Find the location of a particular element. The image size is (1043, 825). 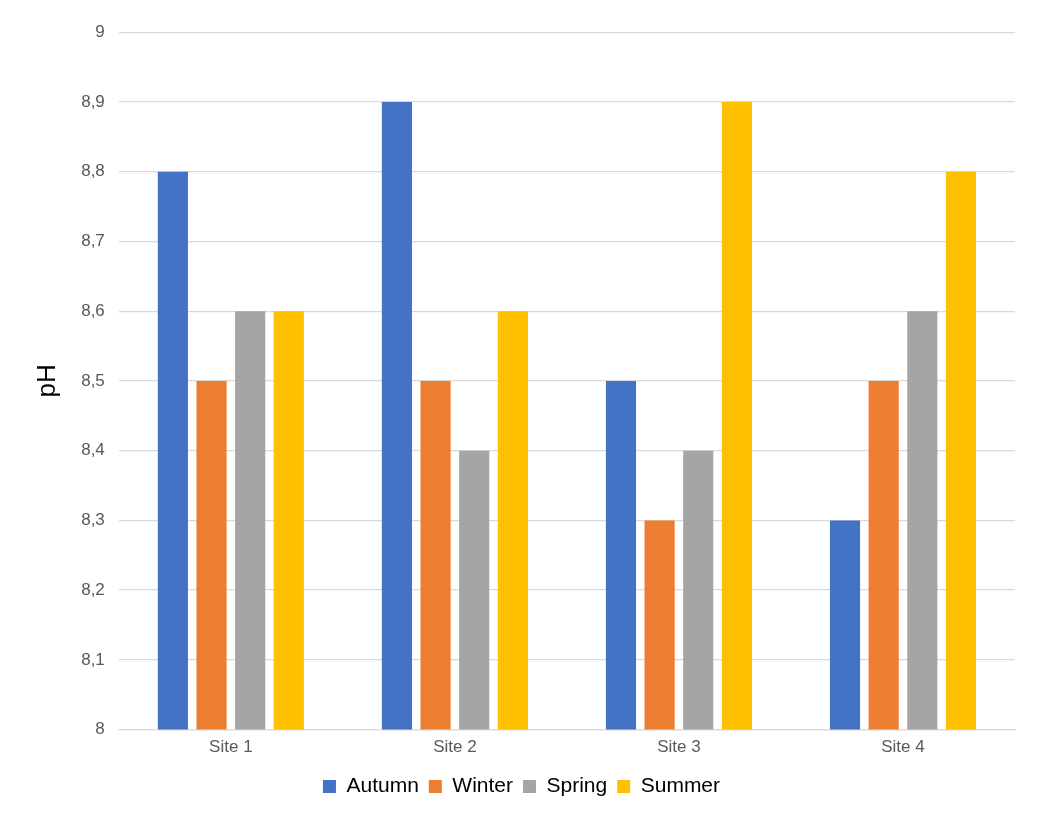

y-tick-label: 8,2 is located at coordinates (93, 589).